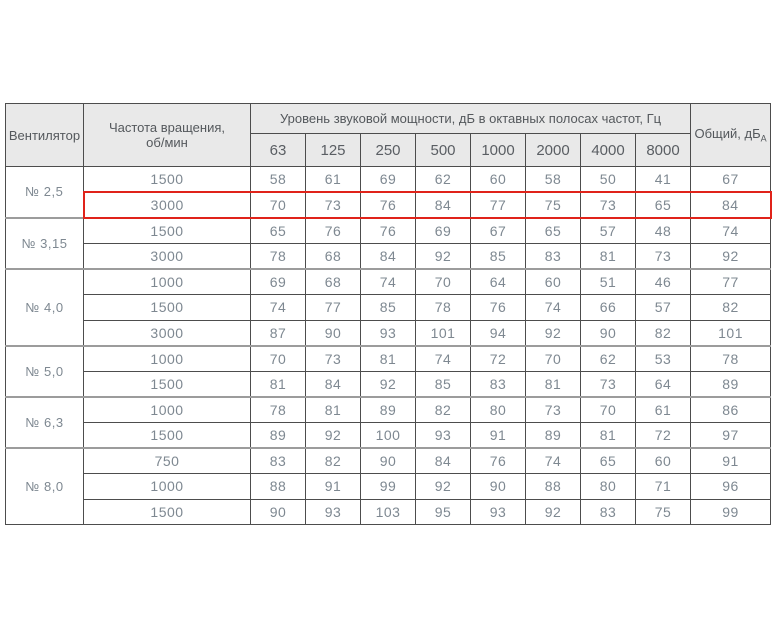  What do you see at coordinates (44, 192) in the screenshot?
I see `fan-size-cell: № 2,5` at bounding box center [44, 192].